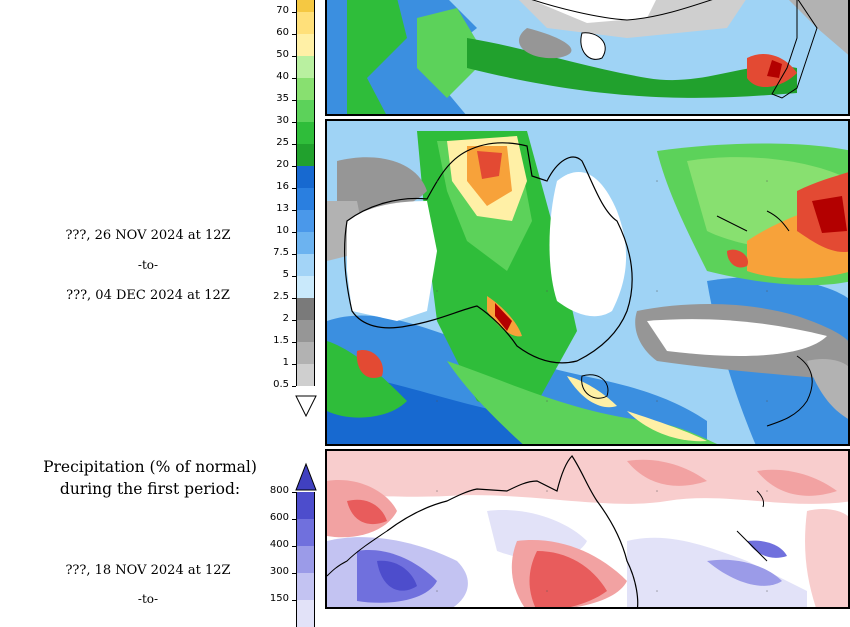 The width and height of the screenshot is (850, 627). I want to click on period1-separator: -to-, so click(148, 265).